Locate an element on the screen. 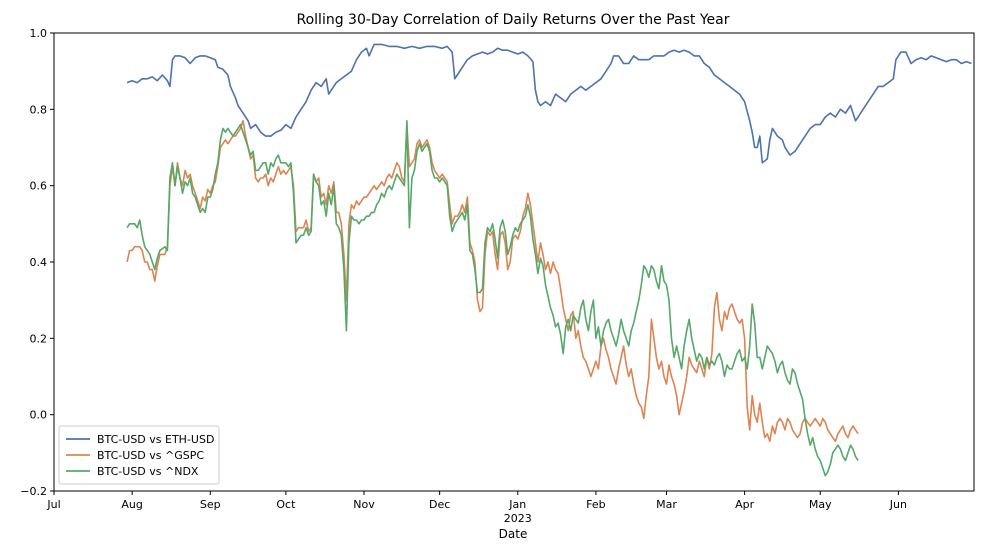 The width and height of the screenshot is (1003, 546). x-tick-label: May is located at coordinates (820, 504).